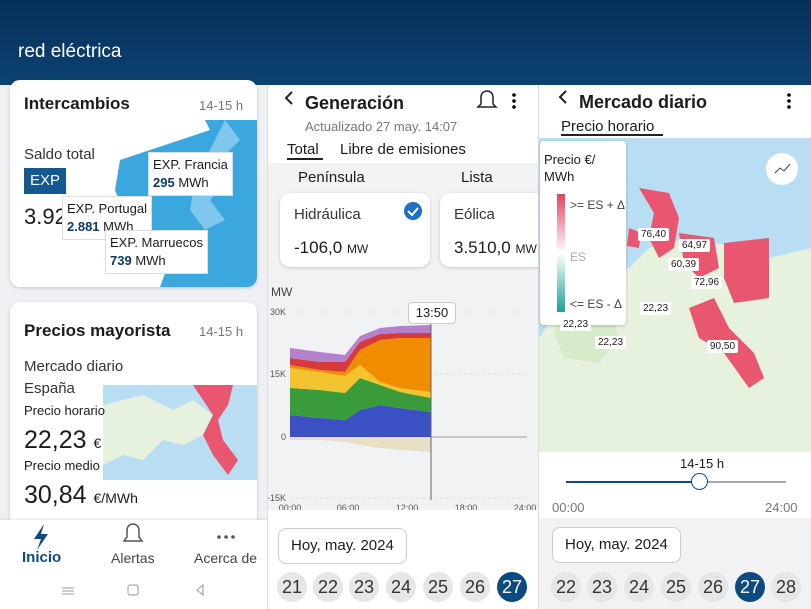 Image resolution: width=811 pixels, height=609 pixels. I want to click on tab: Total, so click(303, 149).